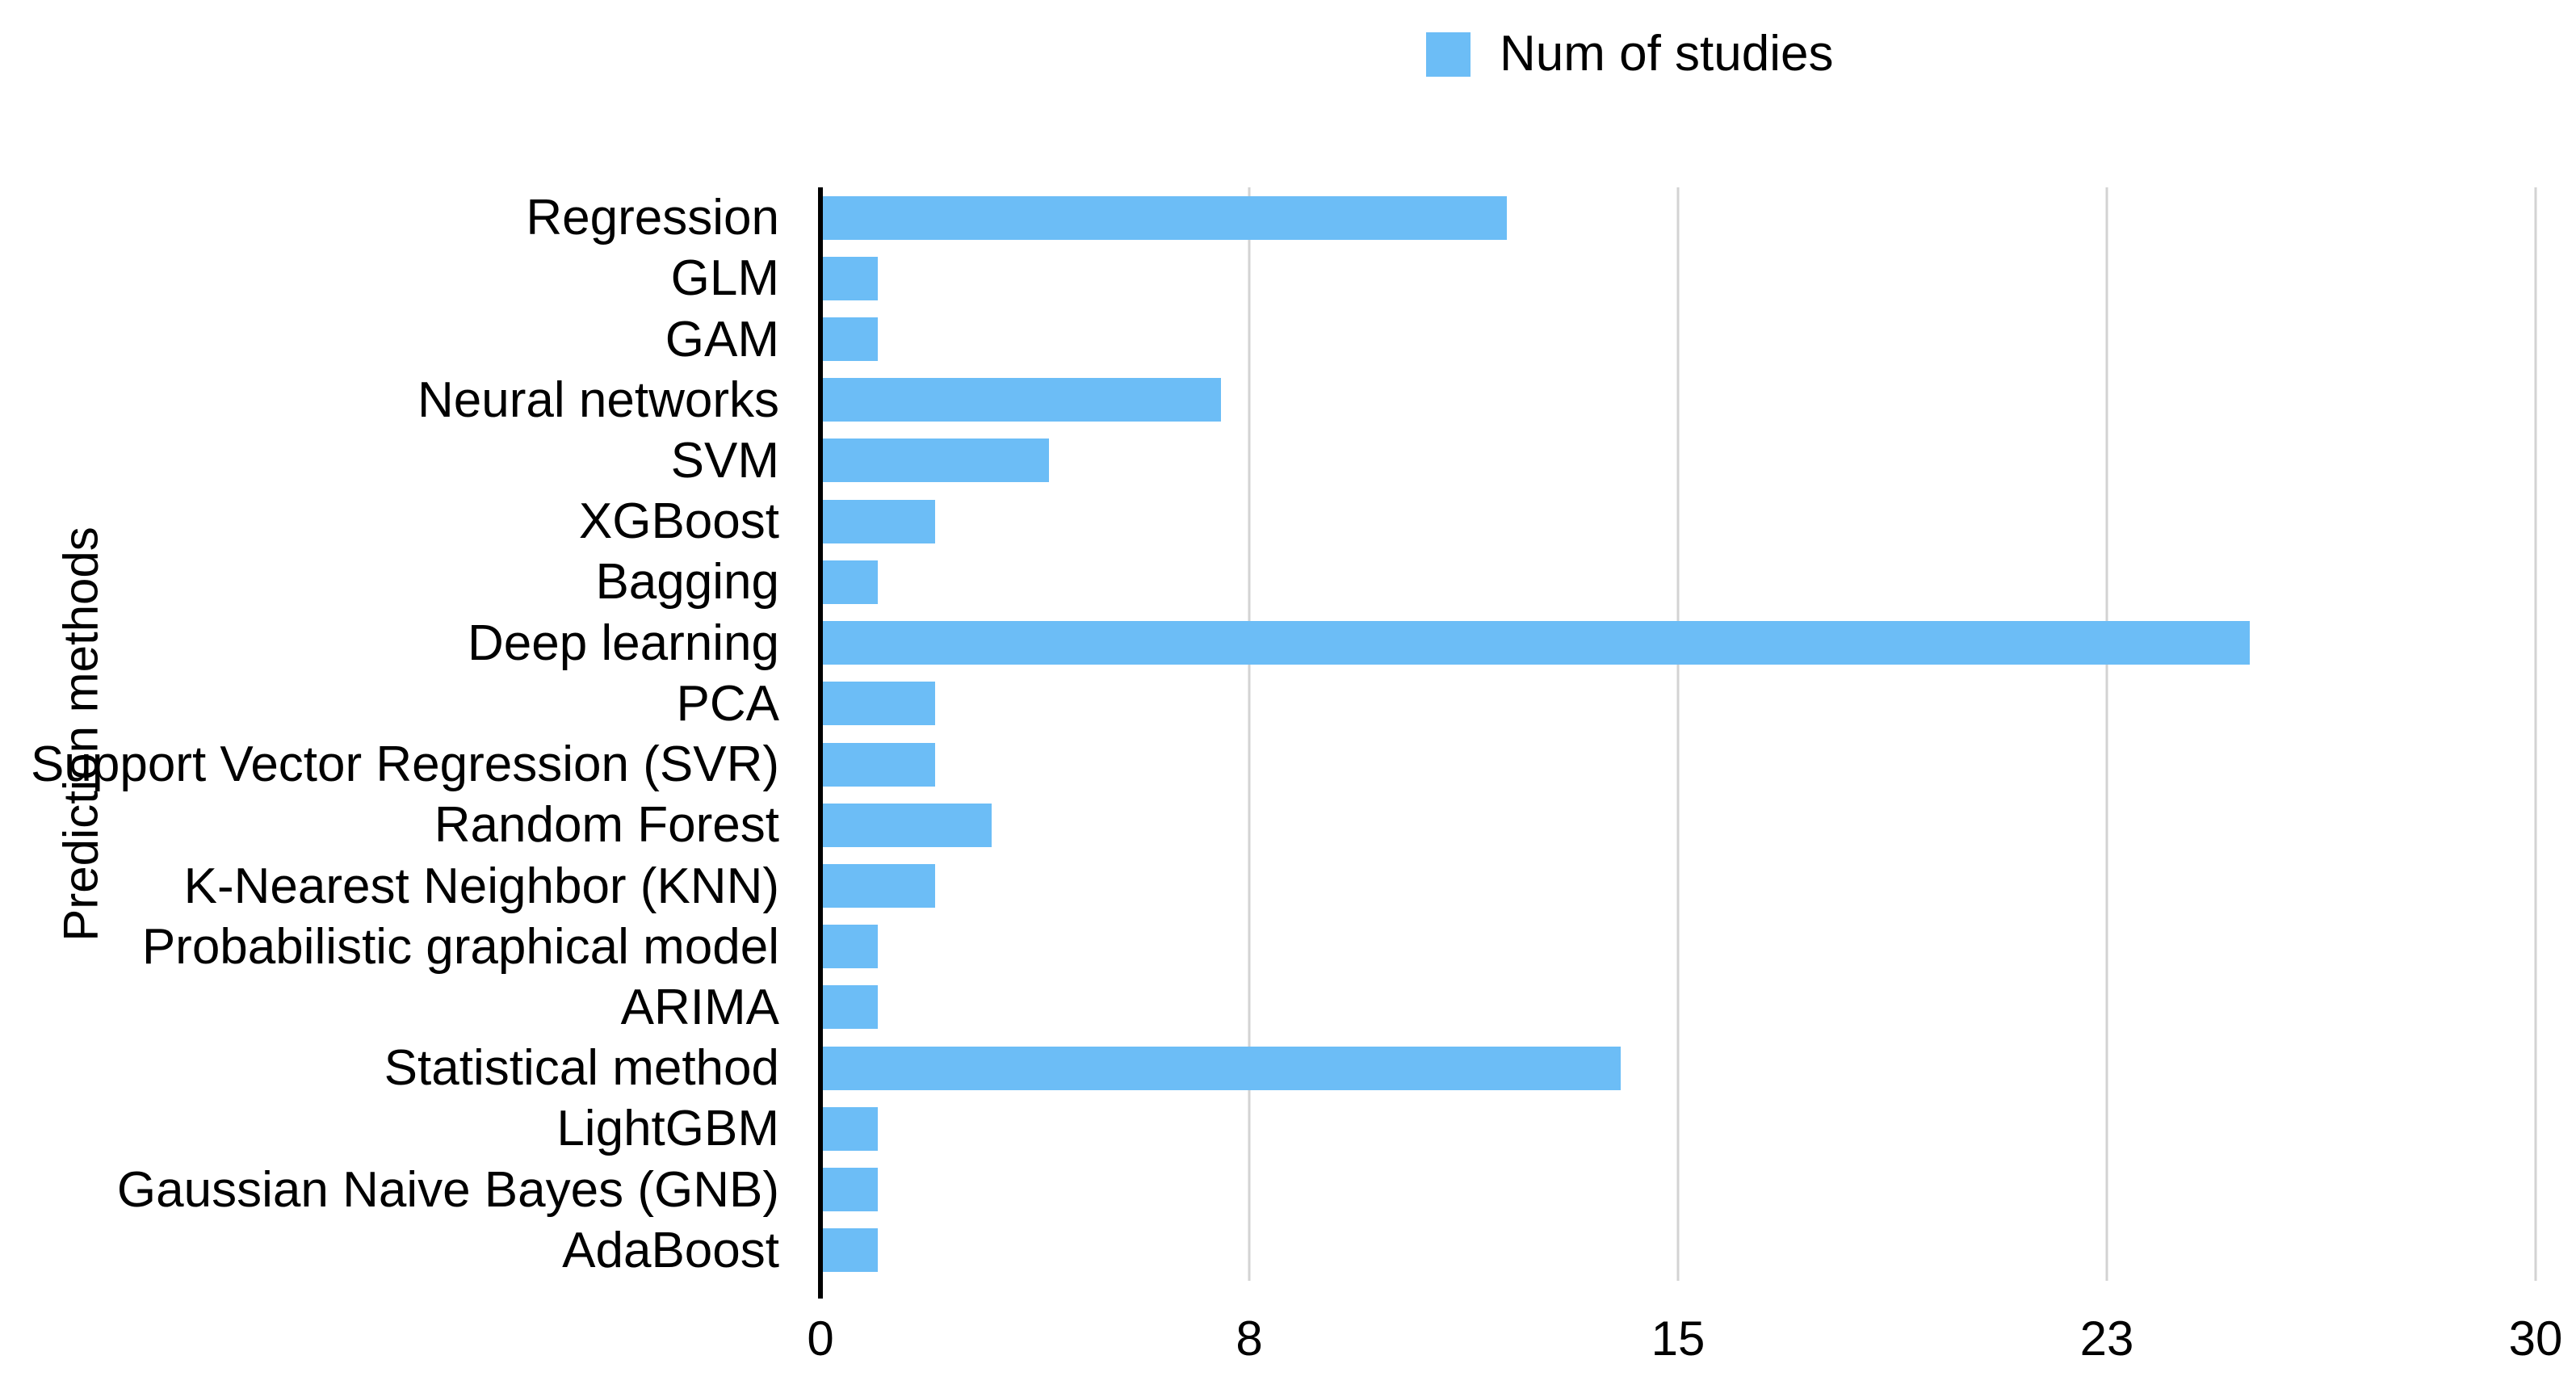 Image resolution: width=2576 pixels, height=1389 pixels. I want to click on x-tick-label: 8, so click(1249, 1338).